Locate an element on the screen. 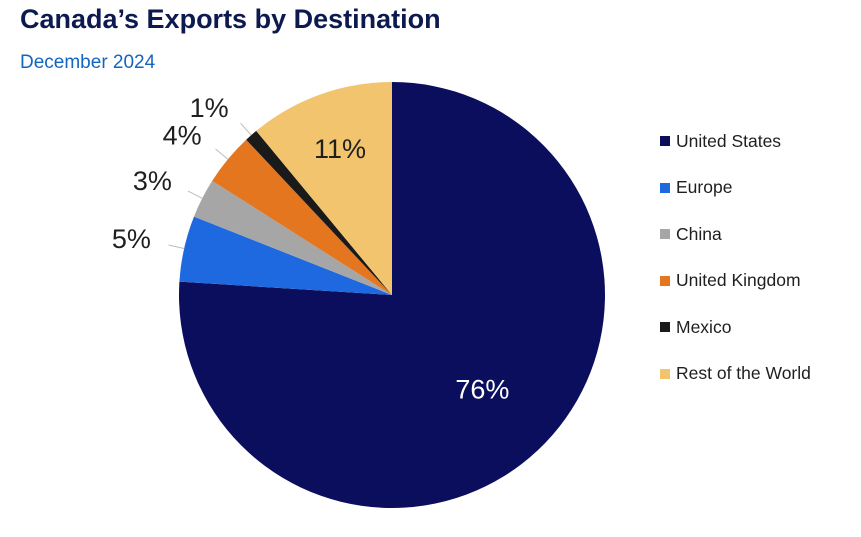 This screenshot has width=861, height=537. leader-line-china is located at coordinates (195, 194).